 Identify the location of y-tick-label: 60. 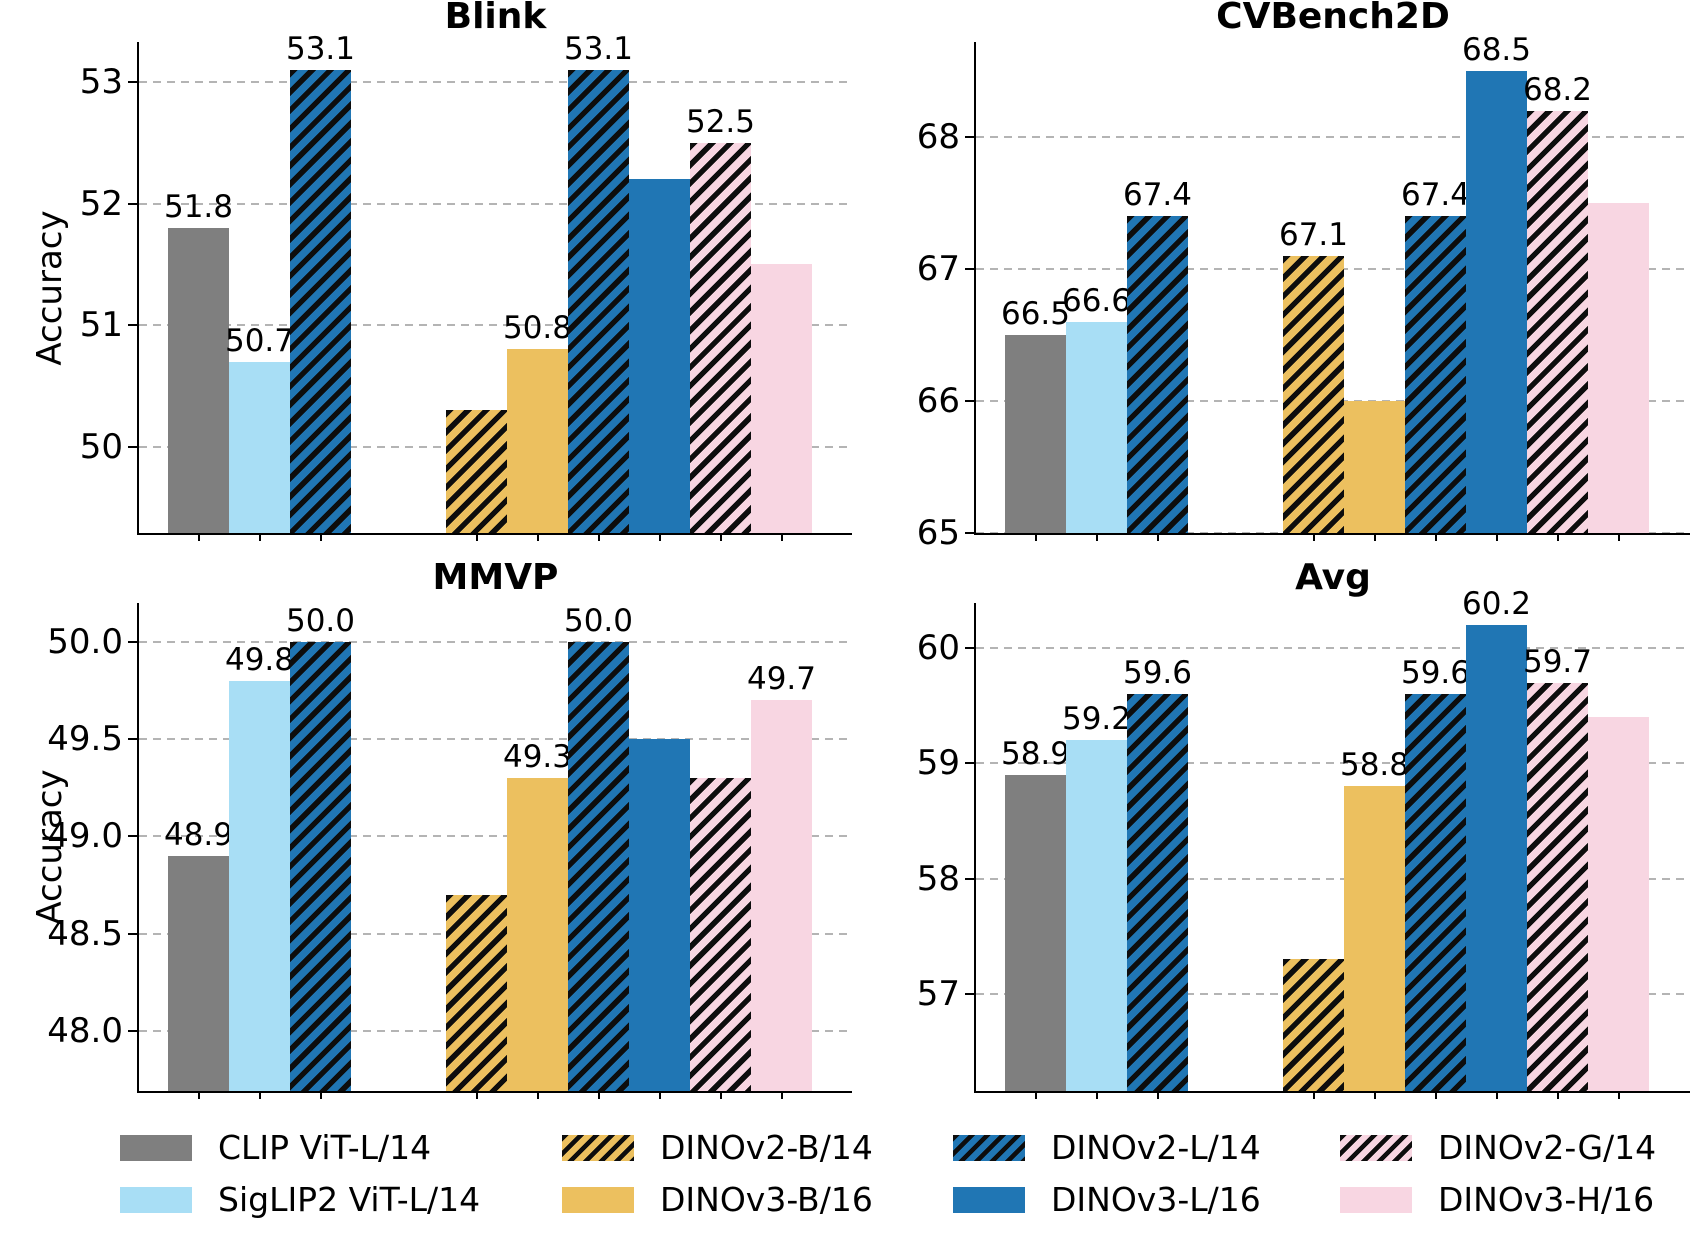
(938, 647).